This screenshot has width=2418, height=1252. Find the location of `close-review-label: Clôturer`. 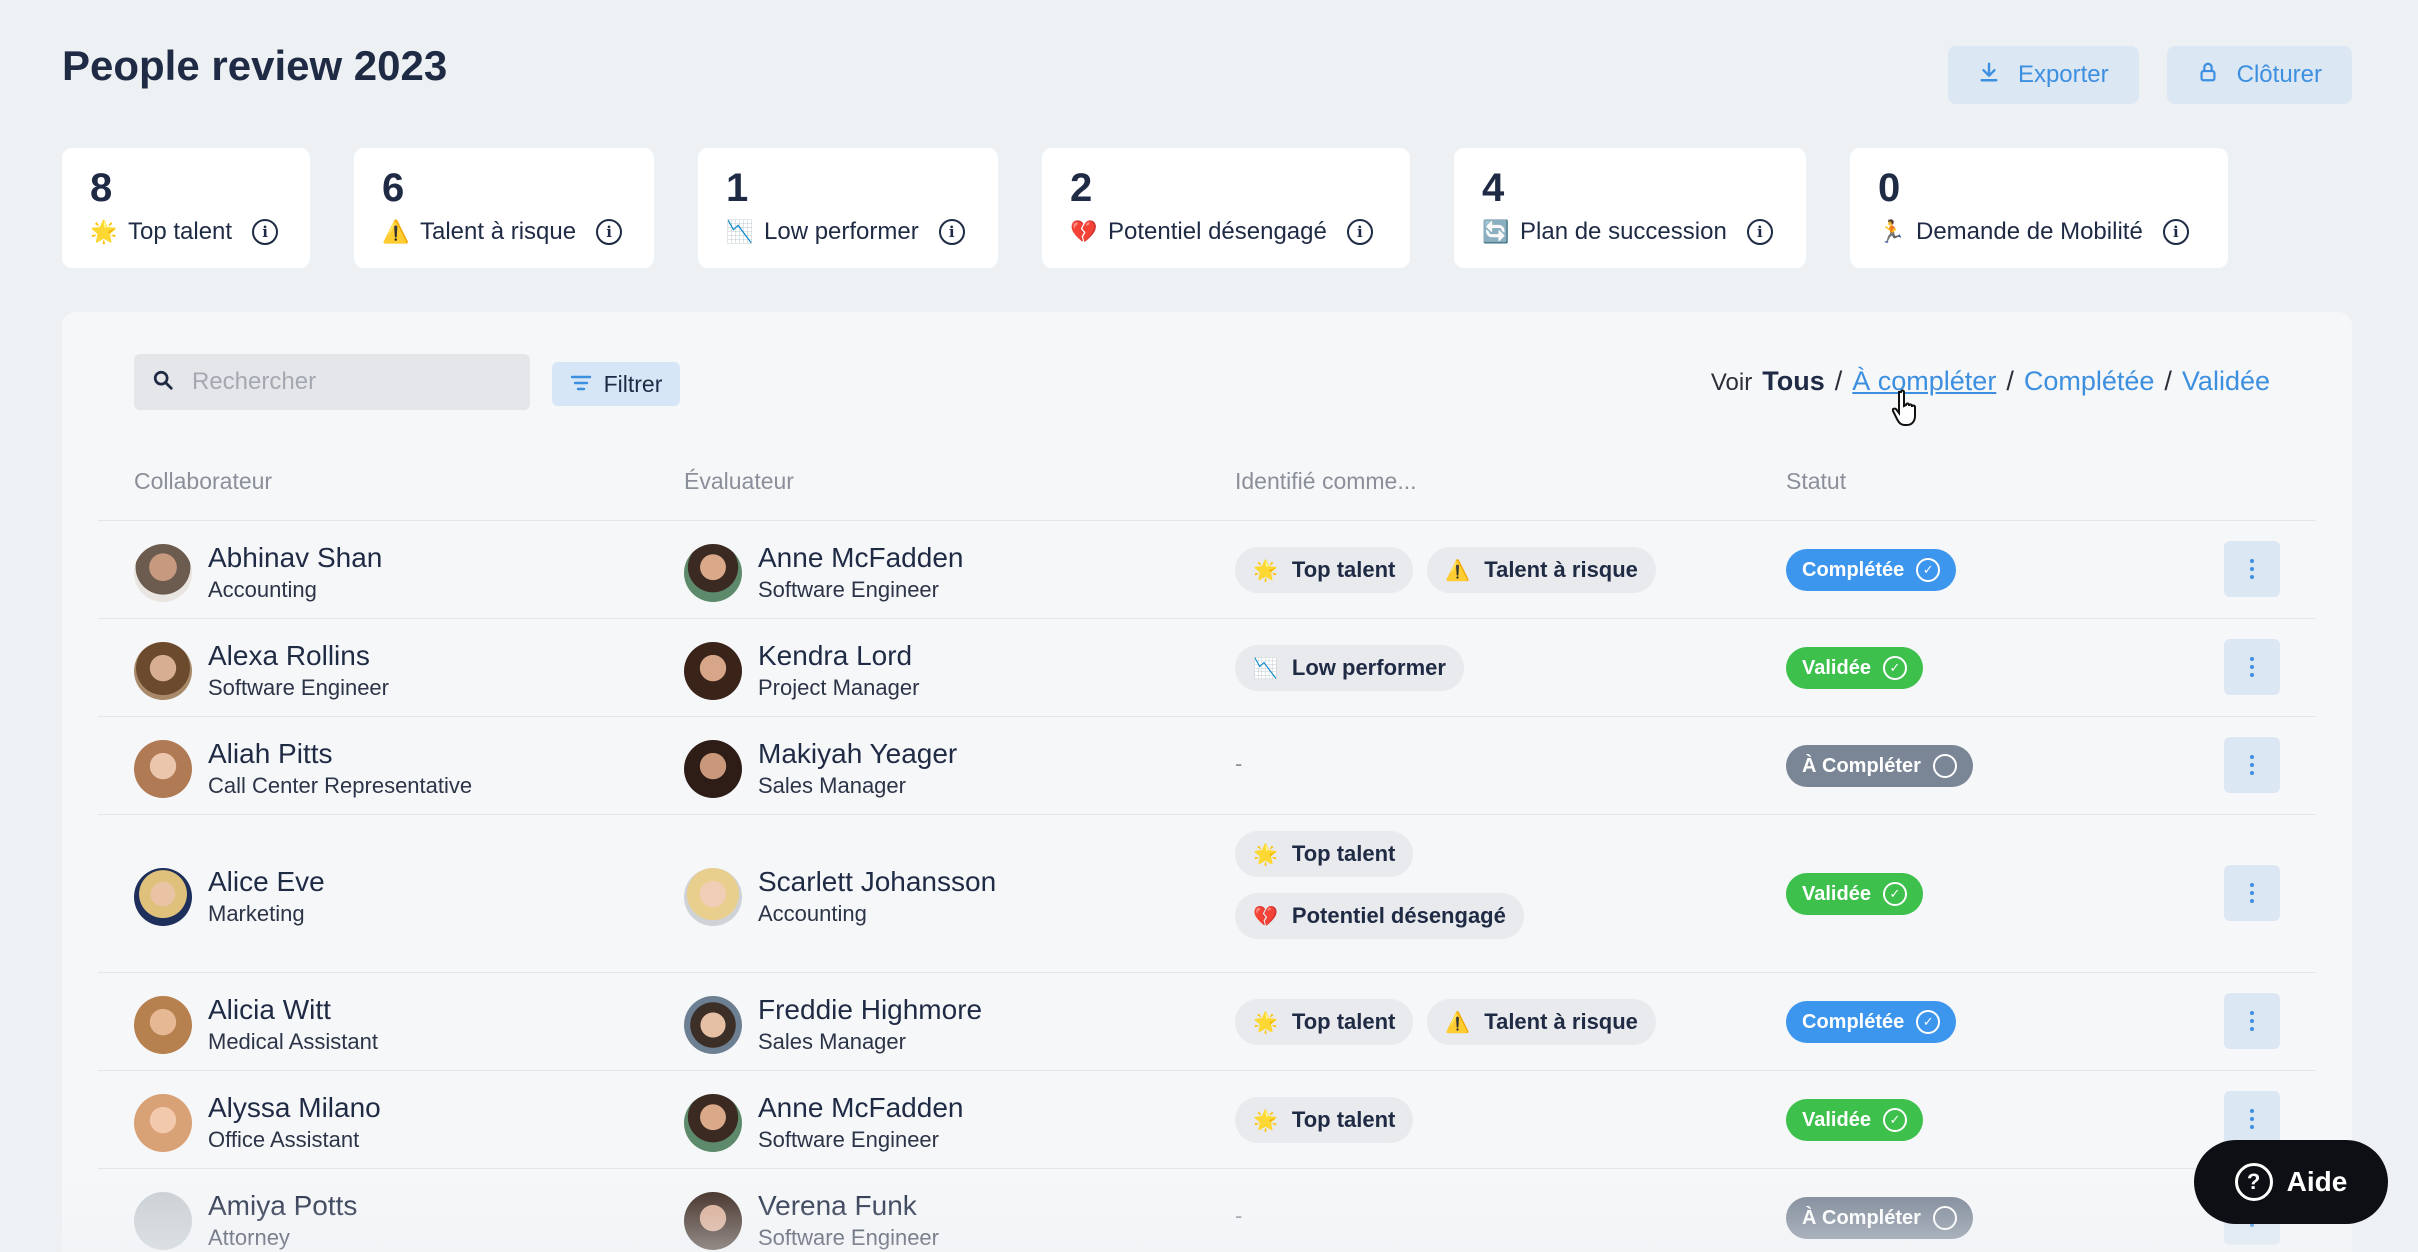

close-review-label: Clôturer is located at coordinates (2279, 74).